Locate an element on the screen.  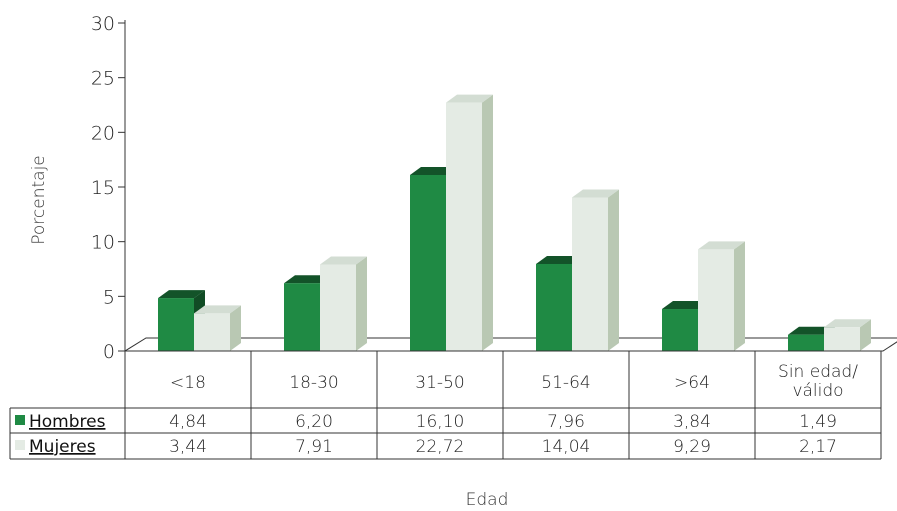
data-label: 16,10 is located at coordinates (440, 422).